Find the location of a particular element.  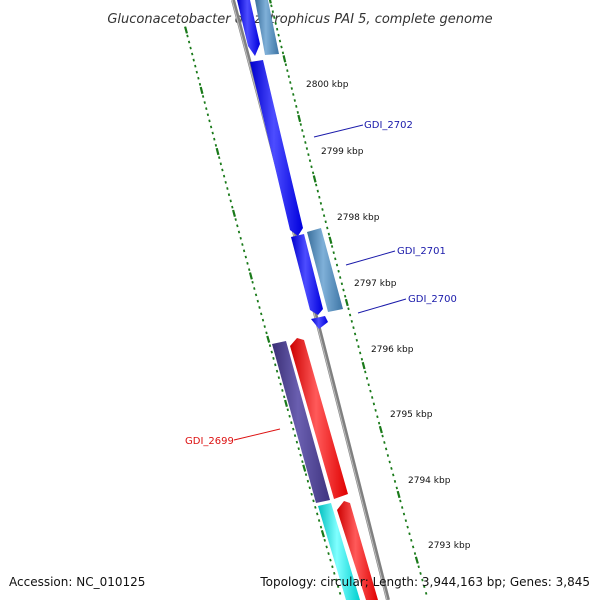

gene-arrow-cyan is located at coordinates (339, 551).